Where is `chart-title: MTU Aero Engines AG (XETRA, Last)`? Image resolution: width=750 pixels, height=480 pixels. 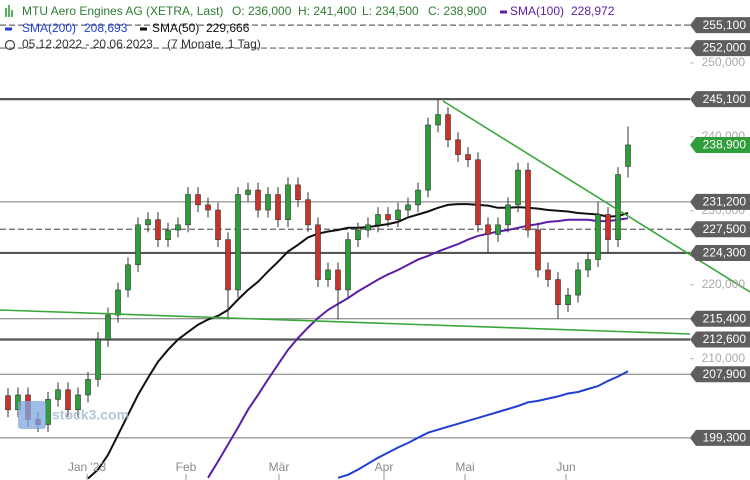 chart-title: MTU Aero Engines AG (XETRA, Last) is located at coordinates (122, 11).